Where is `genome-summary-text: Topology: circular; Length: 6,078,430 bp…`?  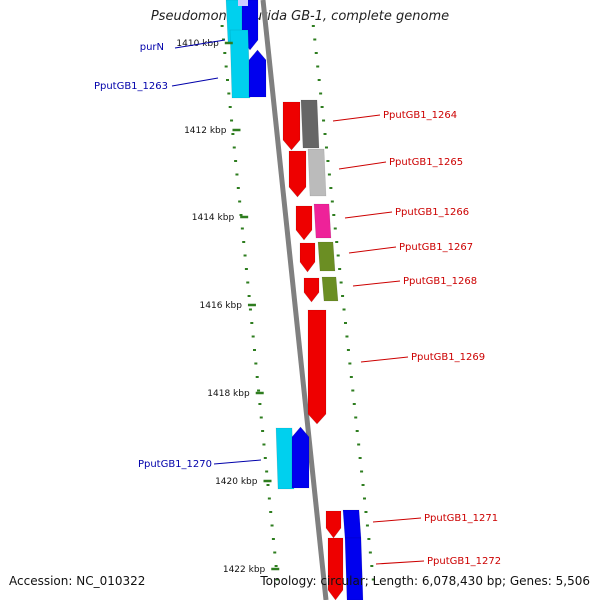 genome-summary-text: Topology: circular; Length: 6,078,430 bp… is located at coordinates (425, 581).